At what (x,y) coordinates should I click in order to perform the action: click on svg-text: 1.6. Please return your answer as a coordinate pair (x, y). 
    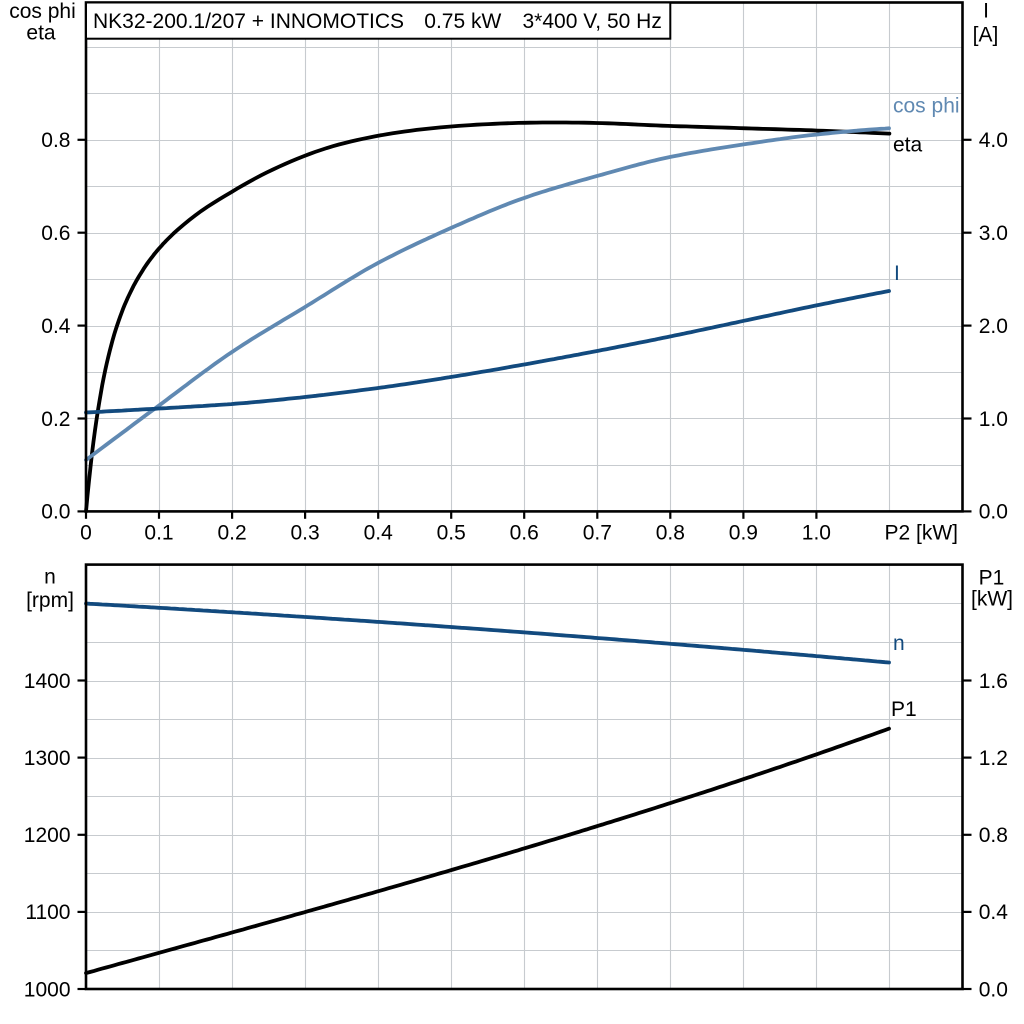
    Looking at the image, I should click on (993, 681).